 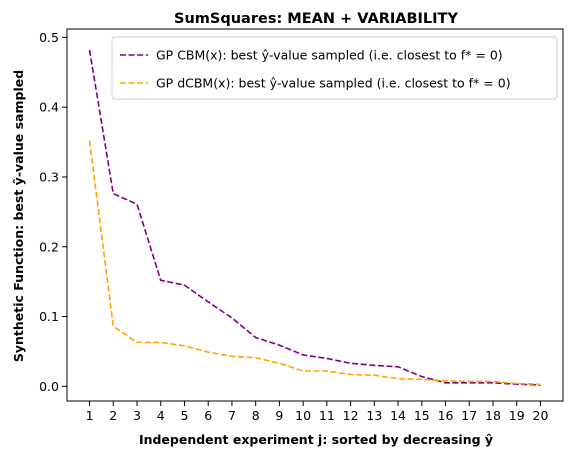 What do you see at coordinates (232, 415) in the screenshot?
I see `x-tick-label: 7` at bounding box center [232, 415].